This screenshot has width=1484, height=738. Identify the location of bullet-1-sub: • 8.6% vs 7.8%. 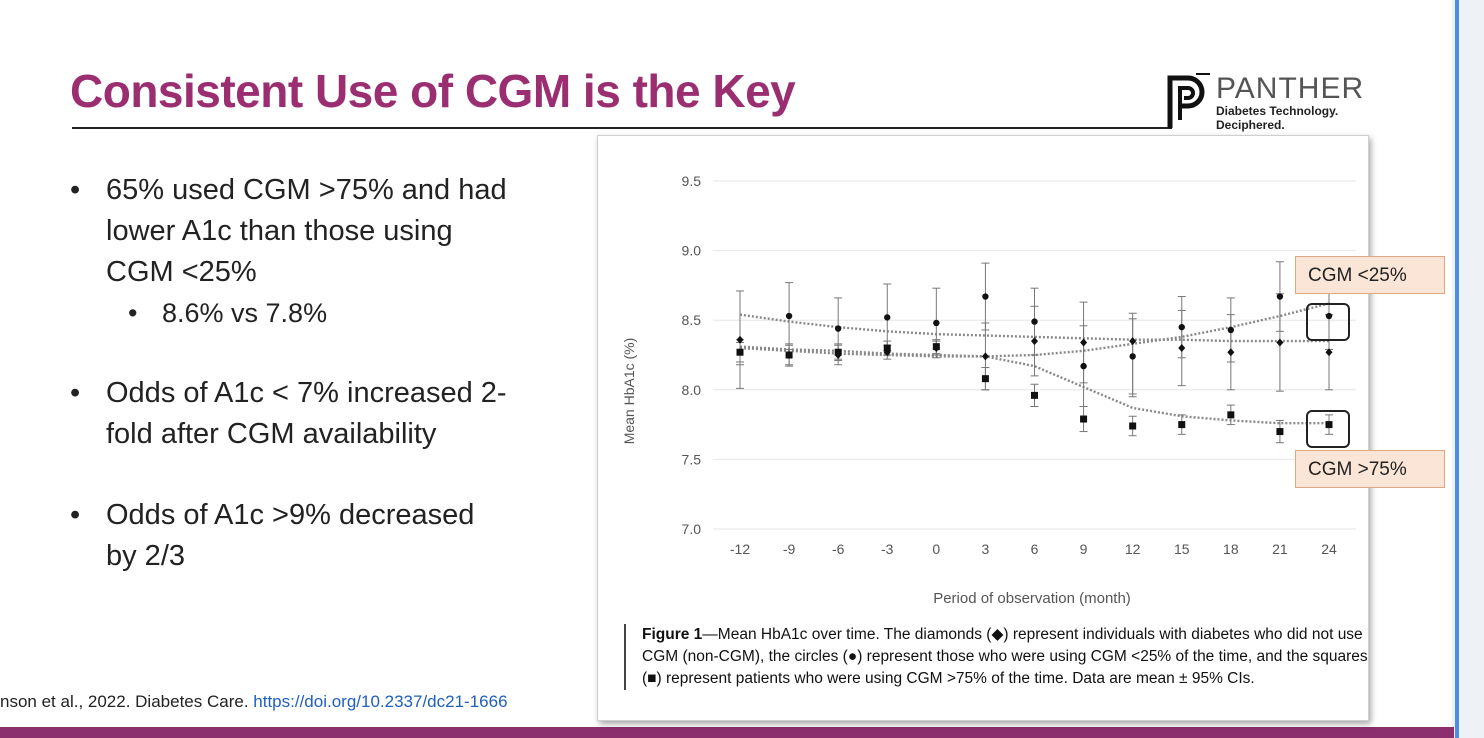
(330, 313).